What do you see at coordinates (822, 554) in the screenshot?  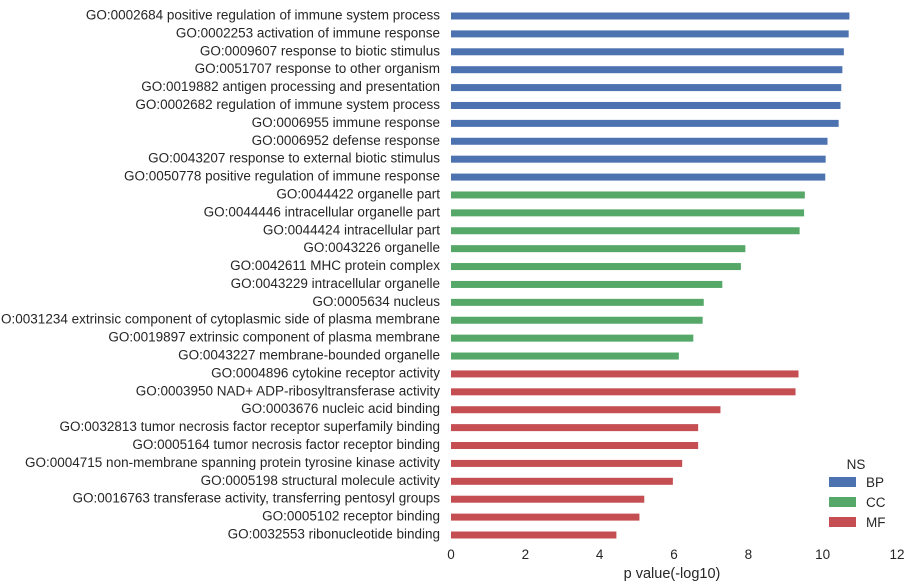 I see `x-tick-label: 10` at bounding box center [822, 554].